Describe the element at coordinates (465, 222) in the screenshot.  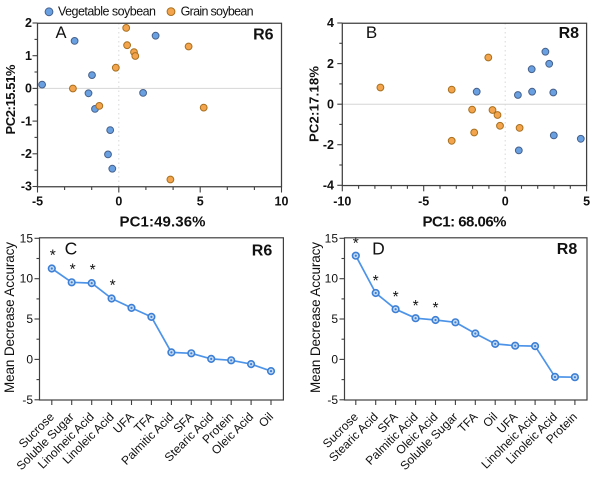
I see `svg-text: PC1: 68.06%` at that location.